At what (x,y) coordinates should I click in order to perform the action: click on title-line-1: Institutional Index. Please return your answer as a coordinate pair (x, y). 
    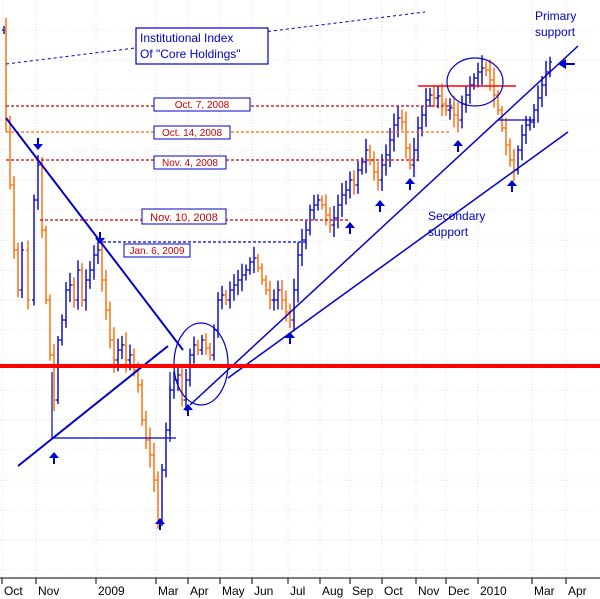
    Looking at the image, I should click on (186, 38).